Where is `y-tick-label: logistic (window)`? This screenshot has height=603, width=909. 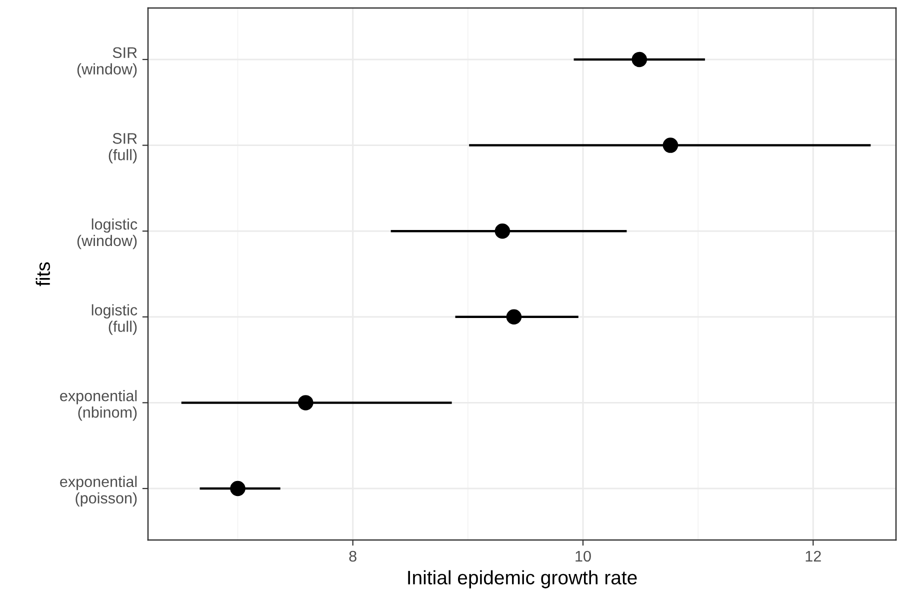
y-tick-label: logistic (window) is located at coordinates (107, 234).